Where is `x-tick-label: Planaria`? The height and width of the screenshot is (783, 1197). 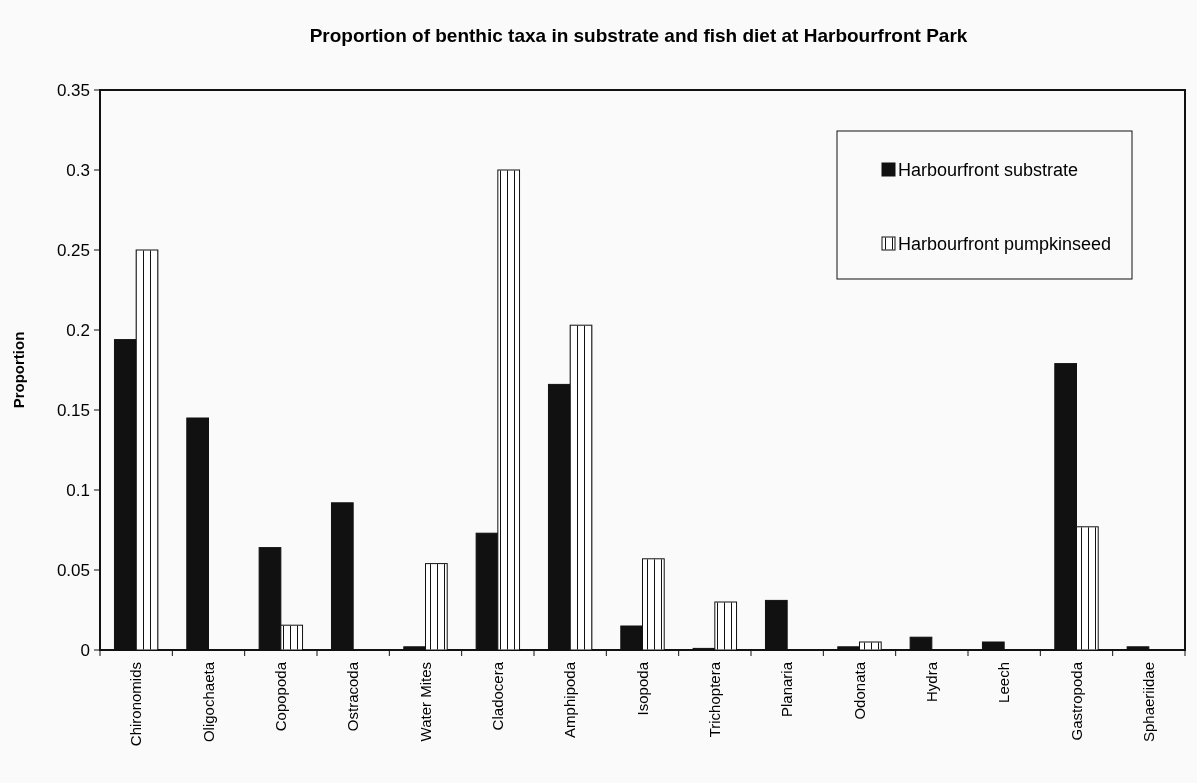
x-tick-label: Planaria is located at coordinates (787, 689).